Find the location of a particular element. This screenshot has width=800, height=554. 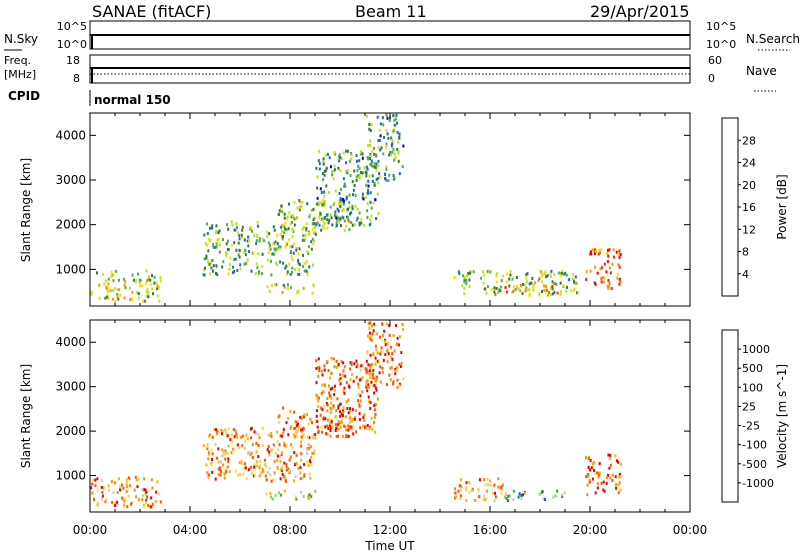

power-colorbar-tick-label: 24 is located at coordinates (749, 163).